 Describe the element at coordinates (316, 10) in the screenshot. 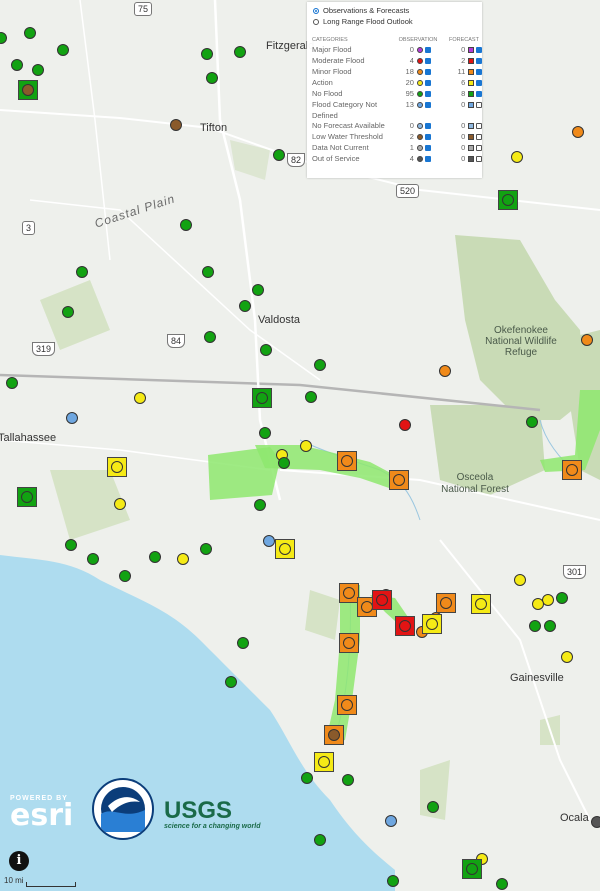

I see `radio-selected-icon` at that location.